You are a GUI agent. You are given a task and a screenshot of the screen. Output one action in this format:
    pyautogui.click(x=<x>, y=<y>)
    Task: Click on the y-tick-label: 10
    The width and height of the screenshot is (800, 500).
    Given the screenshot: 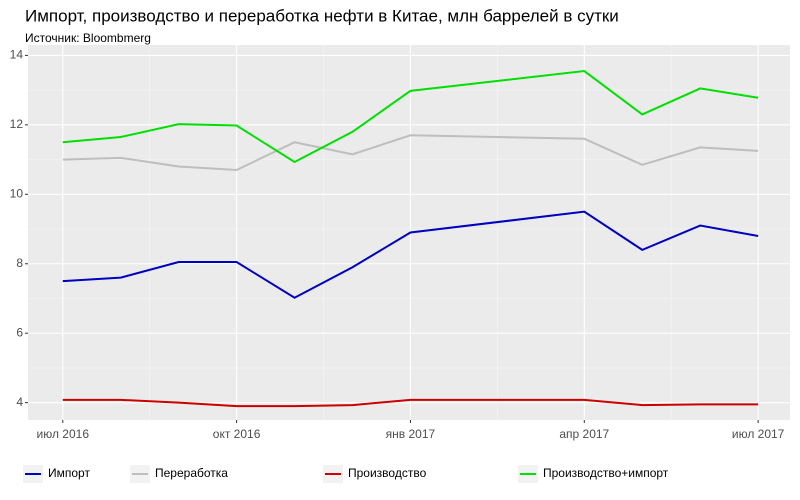 What is the action you would take?
    pyautogui.click(x=17, y=193)
    